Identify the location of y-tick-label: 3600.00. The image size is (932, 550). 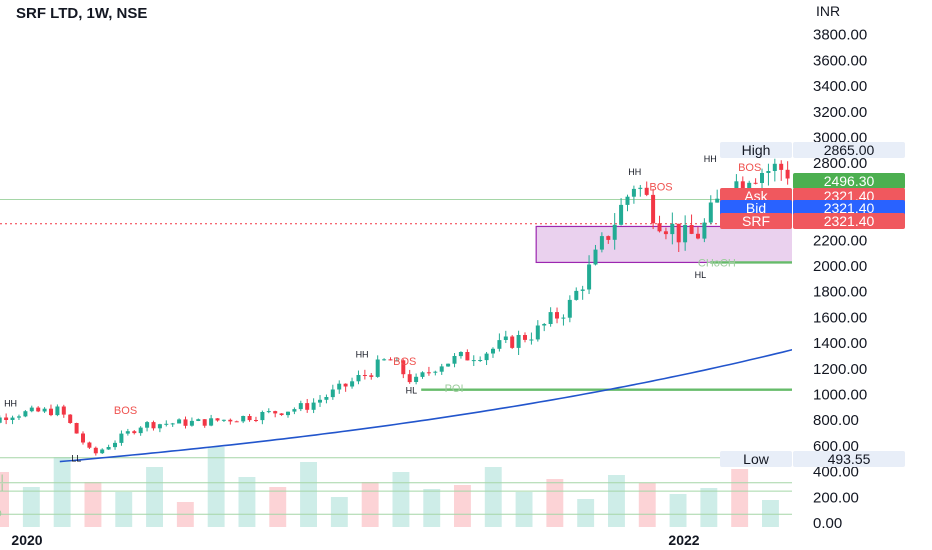
(840, 60).